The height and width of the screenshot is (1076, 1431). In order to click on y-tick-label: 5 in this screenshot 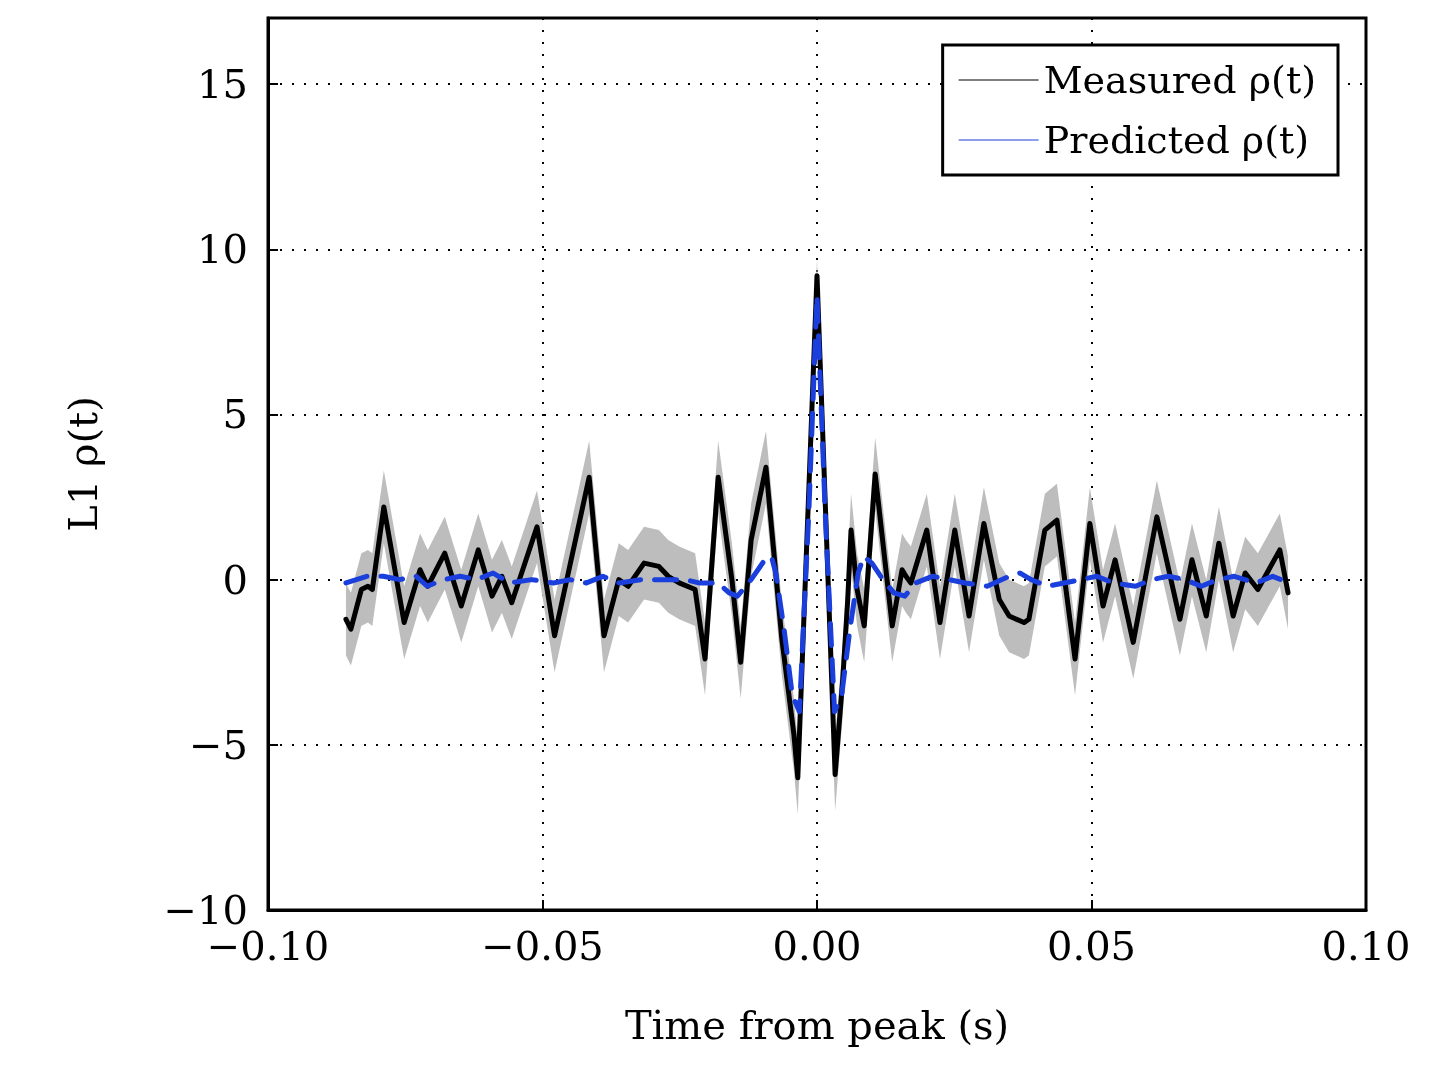, I will do `click(235, 414)`.